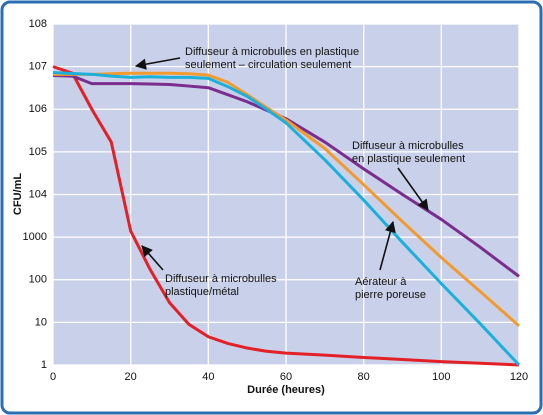  I want to click on annotation: Aérateur à, so click(381, 282).